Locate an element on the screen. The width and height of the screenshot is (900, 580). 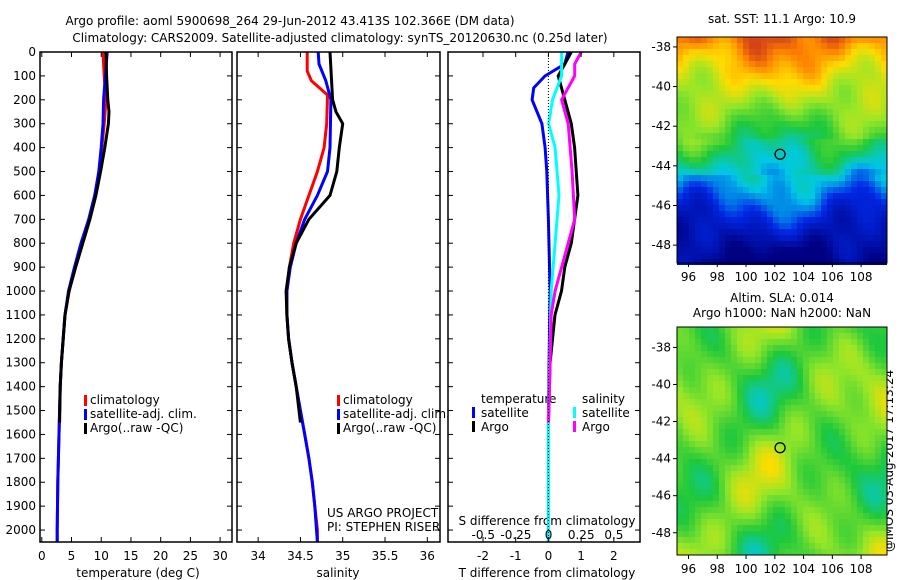
y-tick-label: 2000 is located at coordinates (20, 530).